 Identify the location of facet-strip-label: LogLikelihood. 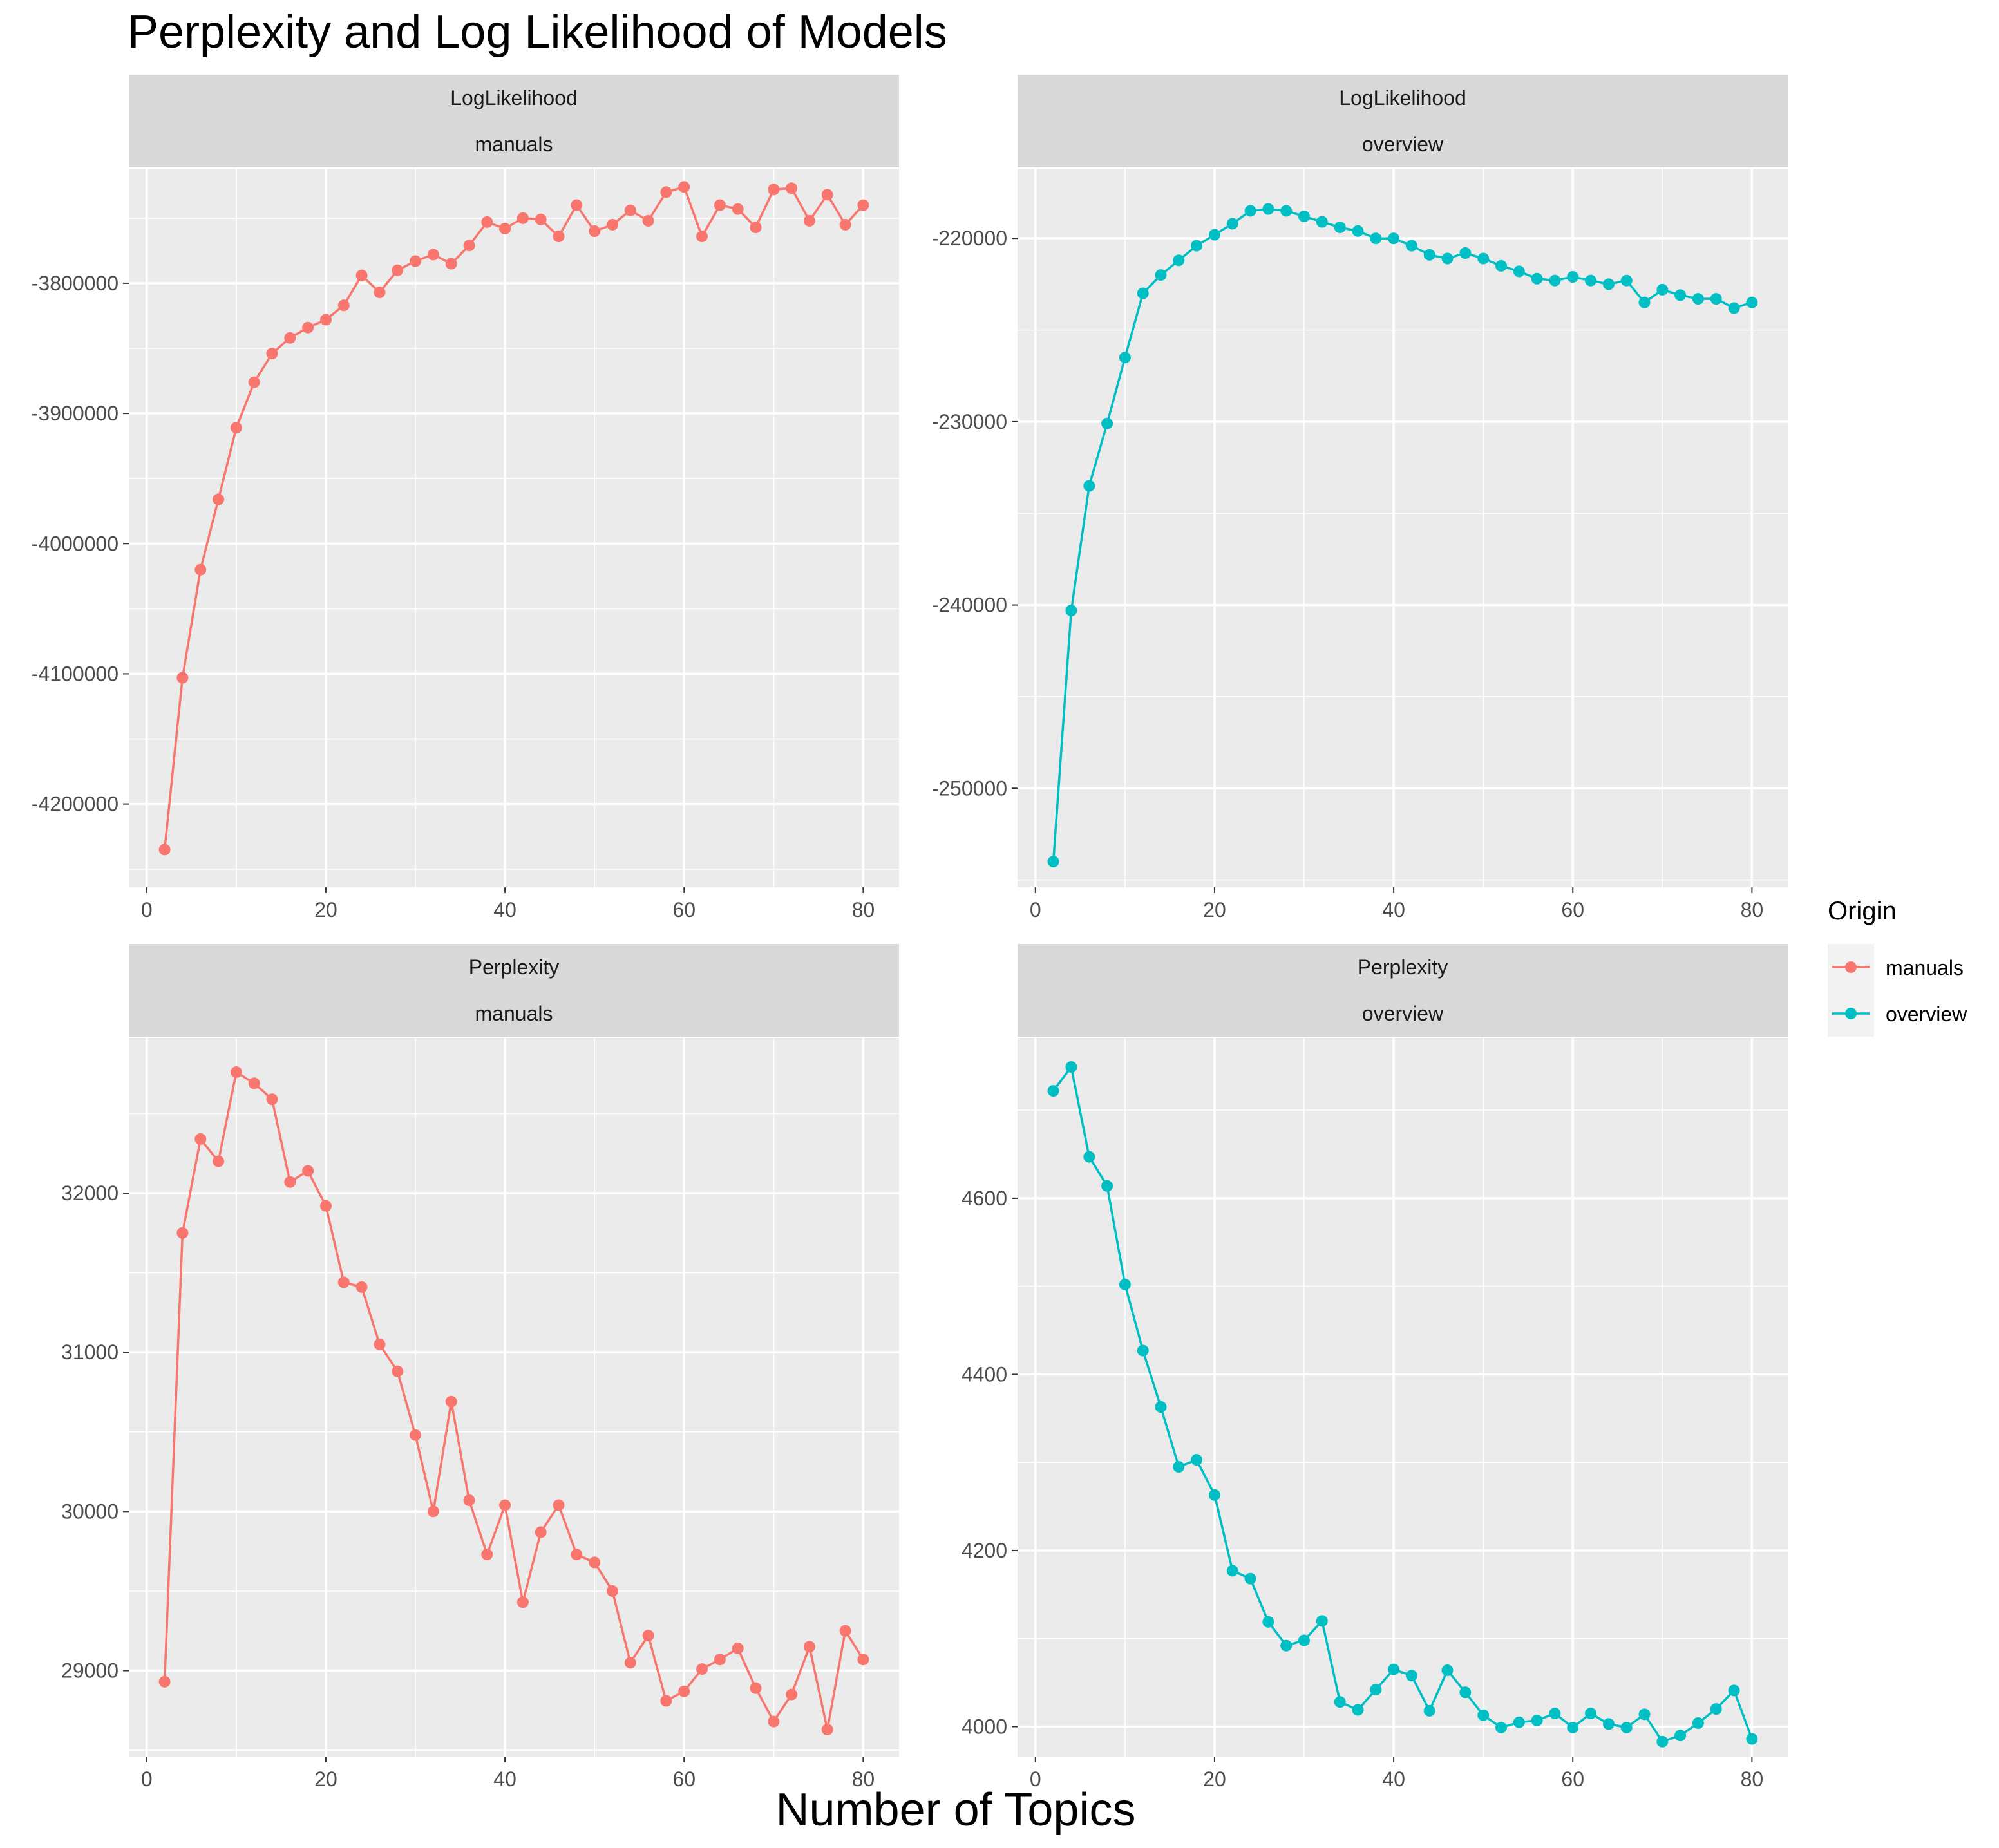
(1402, 97).